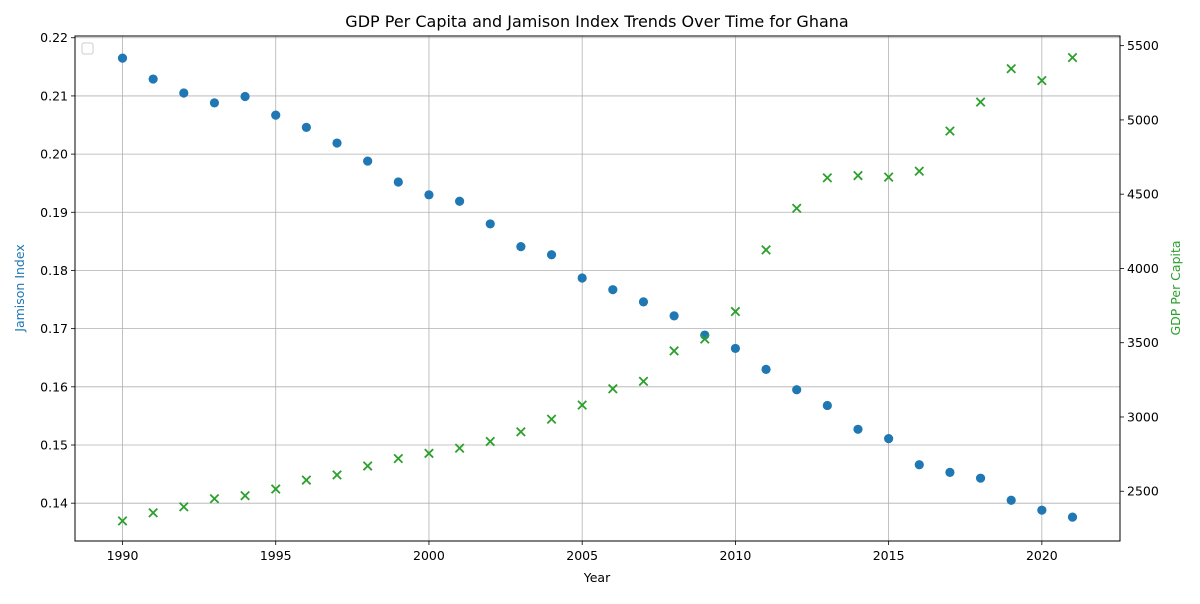 The height and width of the screenshot is (604, 1200). I want to click on y-left-tick-label: 0.21, so click(54, 95).